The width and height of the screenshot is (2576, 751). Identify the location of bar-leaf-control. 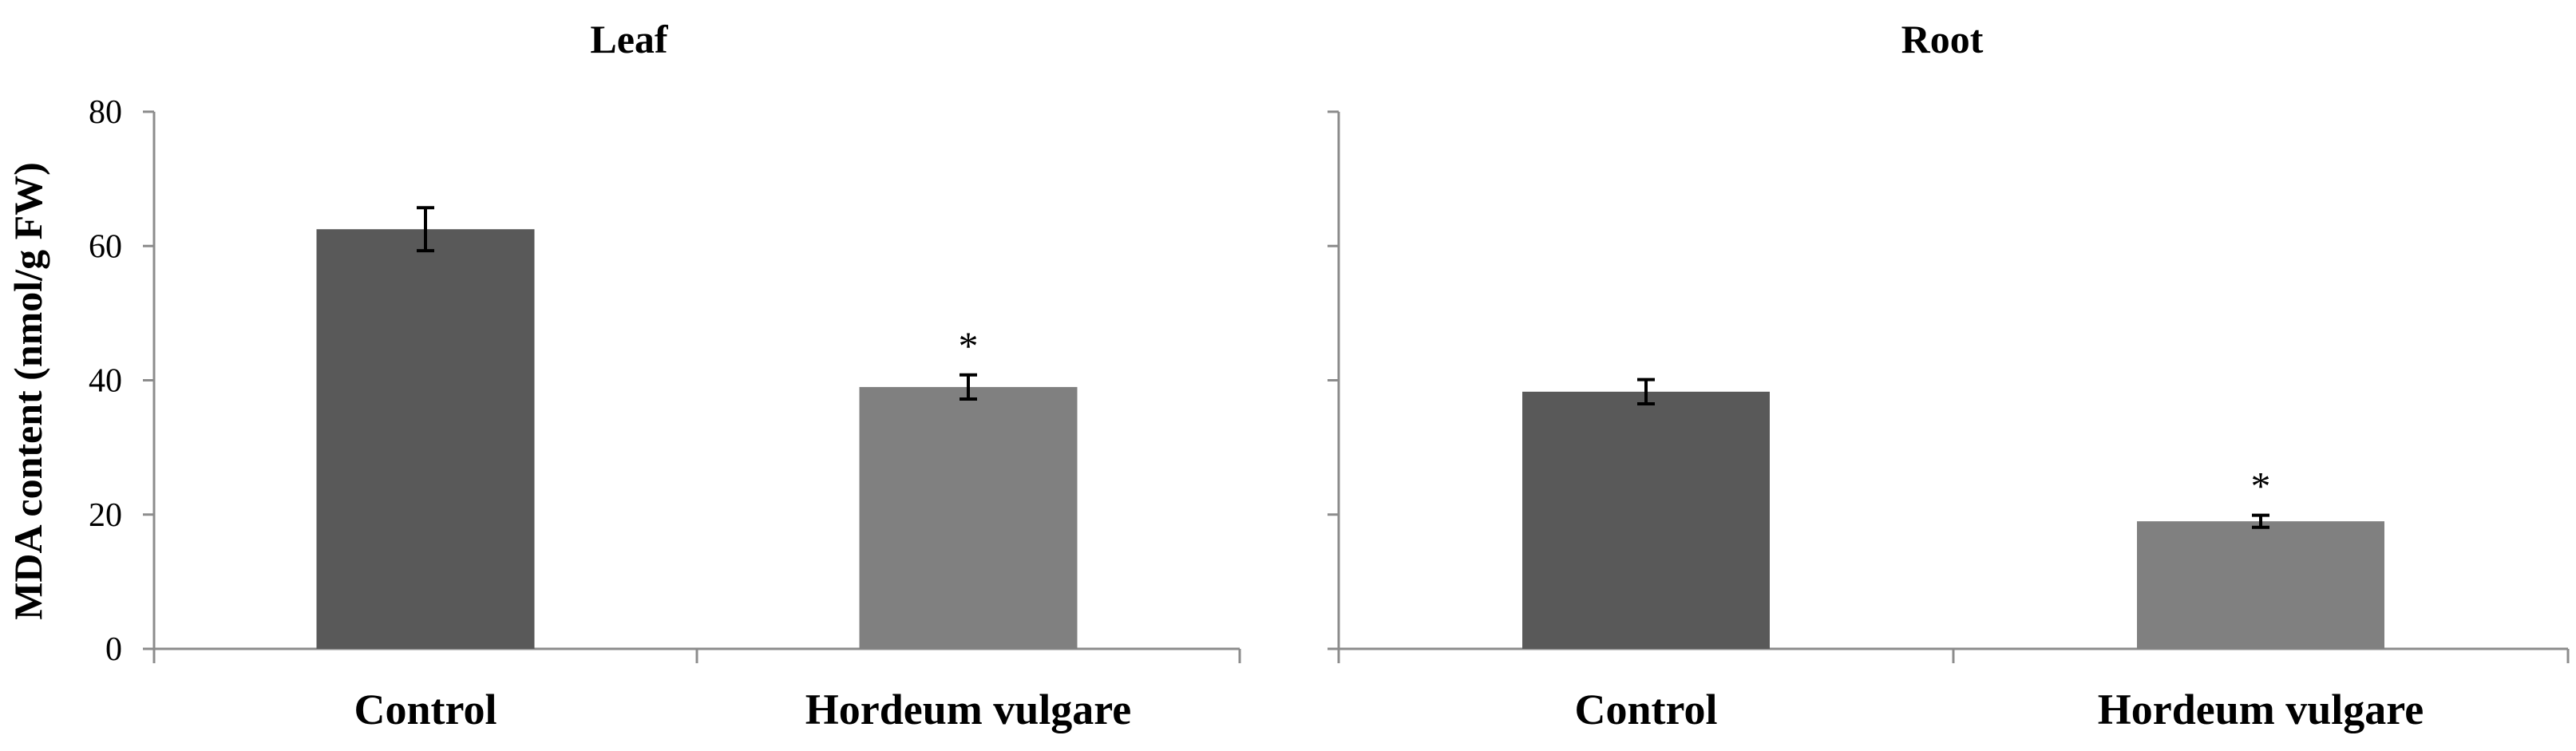
(425, 439).